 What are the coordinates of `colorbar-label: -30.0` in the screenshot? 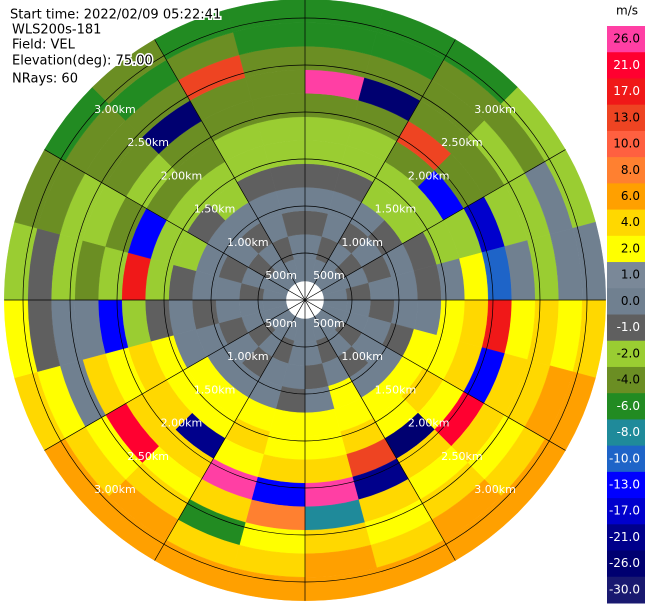 It's located at (624, 589).